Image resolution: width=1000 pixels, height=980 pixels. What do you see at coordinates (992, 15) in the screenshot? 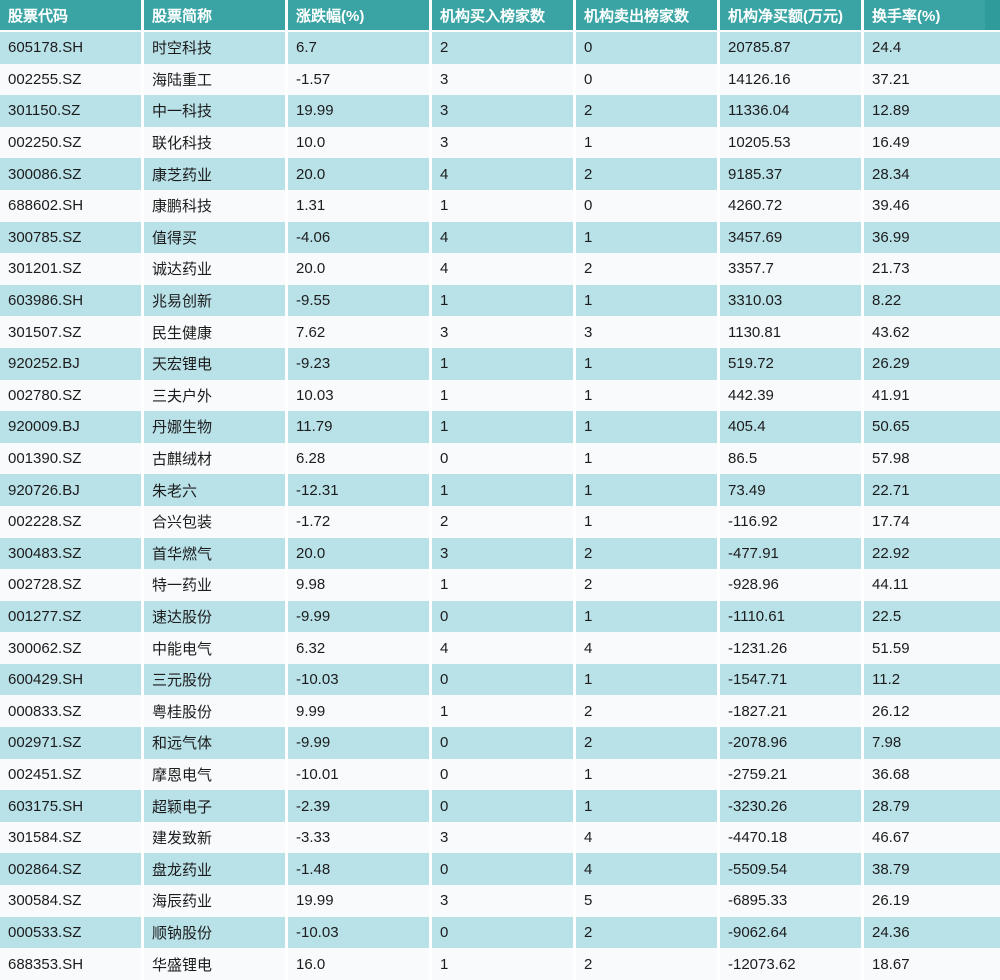
I see `header-tail-strip` at bounding box center [992, 15].